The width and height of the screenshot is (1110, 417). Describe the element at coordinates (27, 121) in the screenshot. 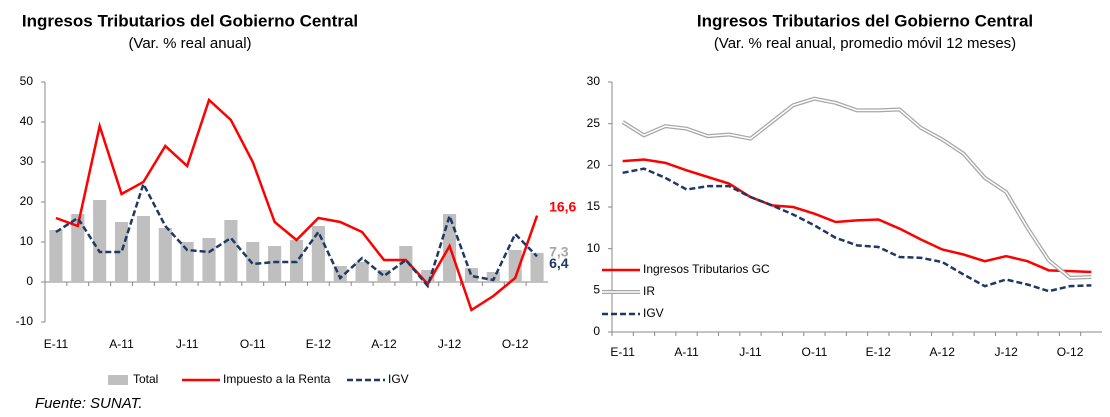

I see `y-tick-label: 40` at that location.